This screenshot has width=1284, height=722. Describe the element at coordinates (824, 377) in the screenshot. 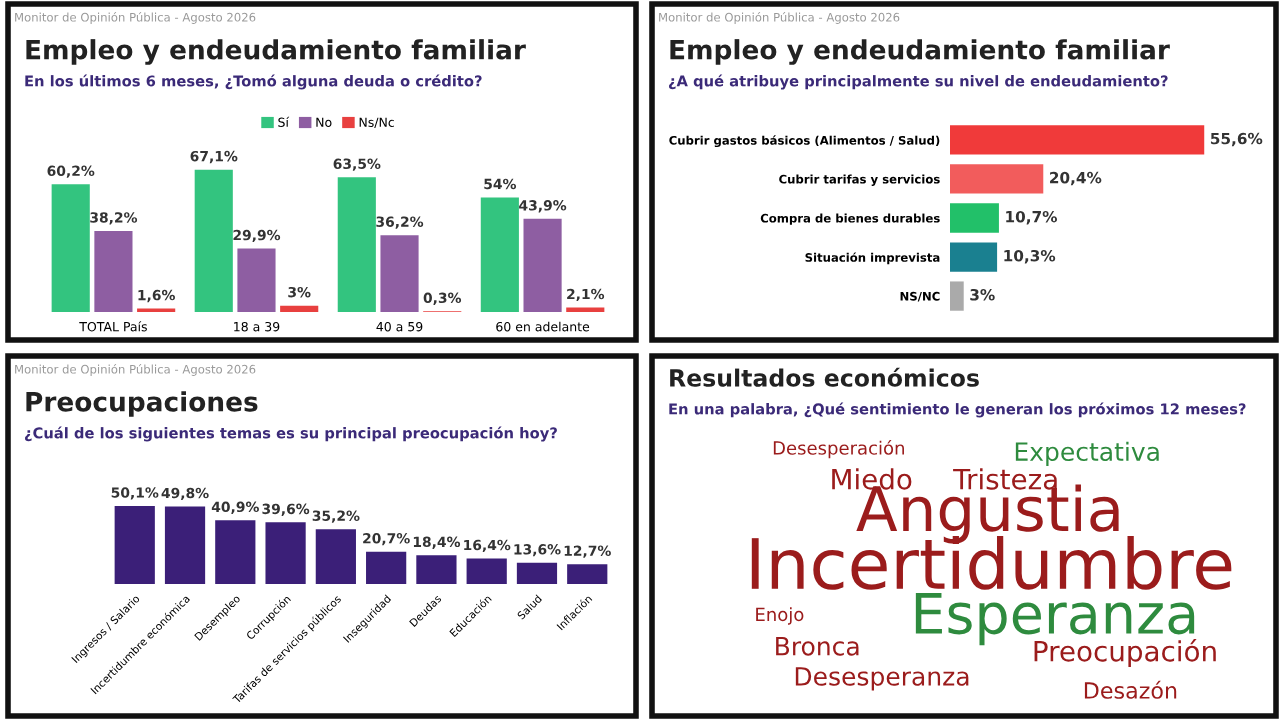

I see `text: Resultados económicos` at that location.